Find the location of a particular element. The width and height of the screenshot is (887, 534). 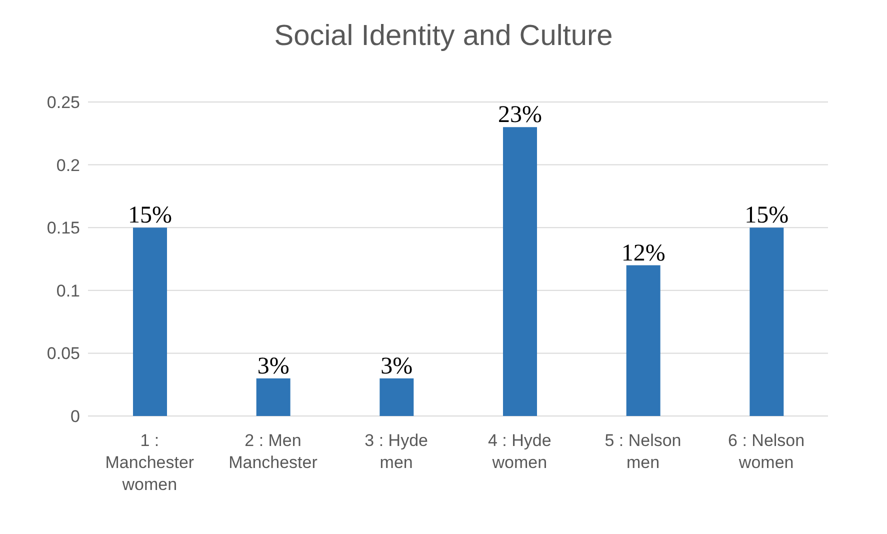

x-tick-label: 6 : Nelson women is located at coordinates (766, 451).